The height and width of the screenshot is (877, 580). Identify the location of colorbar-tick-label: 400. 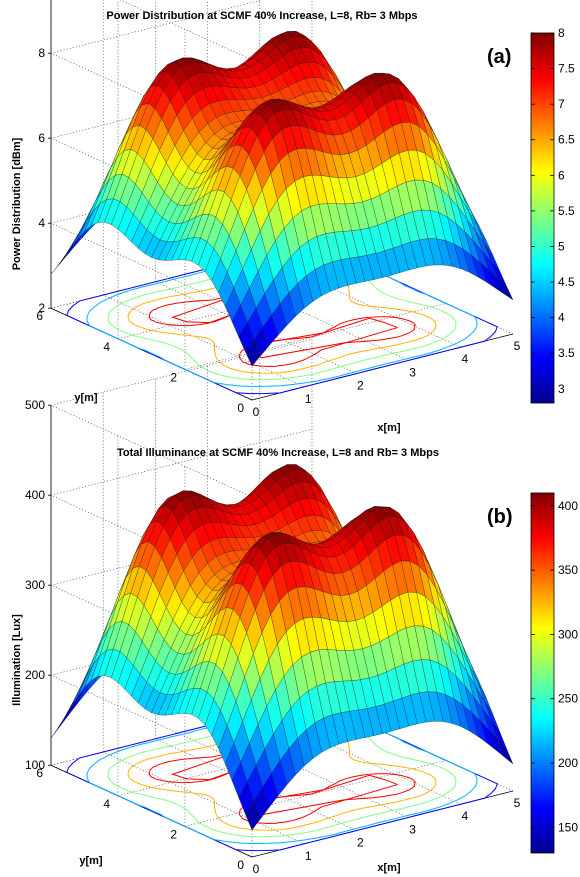
(568, 506).